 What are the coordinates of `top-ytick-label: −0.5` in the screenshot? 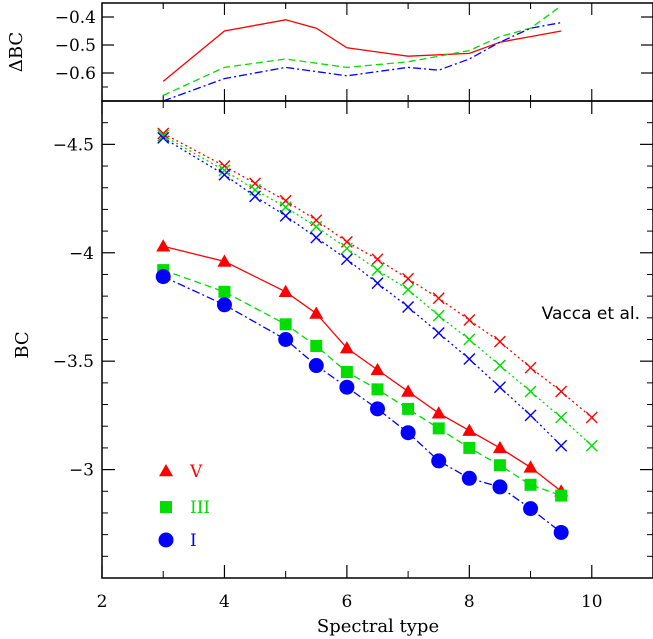 It's located at (75, 46).